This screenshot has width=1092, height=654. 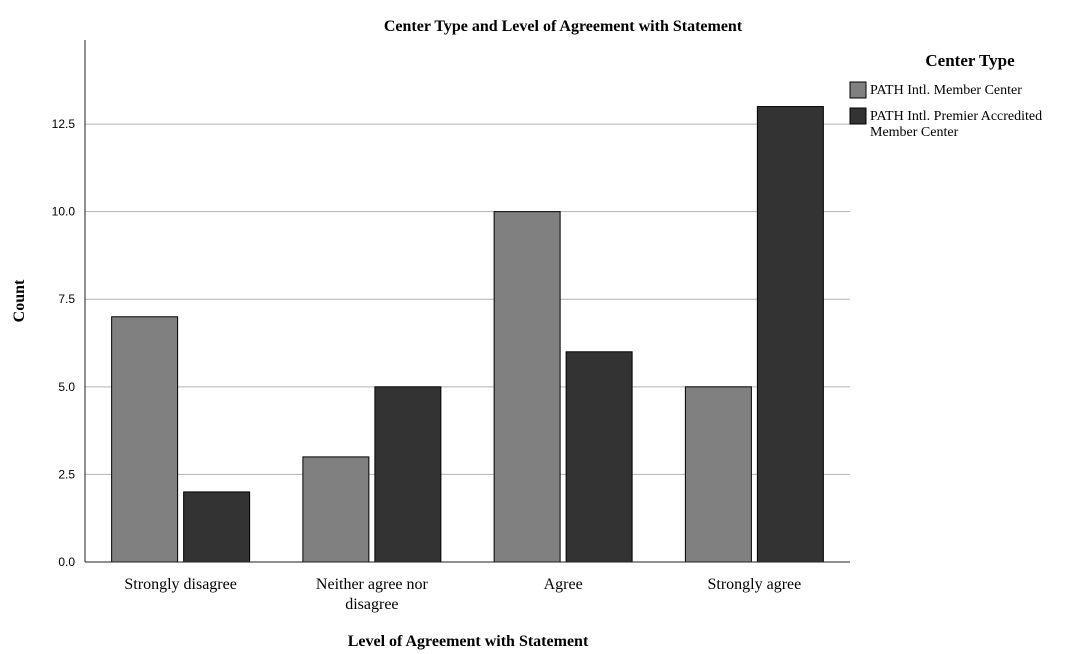 What do you see at coordinates (372, 594) in the screenshot?
I see `x-category-label: Neither agree nor disagree` at bounding box center [372, 594].